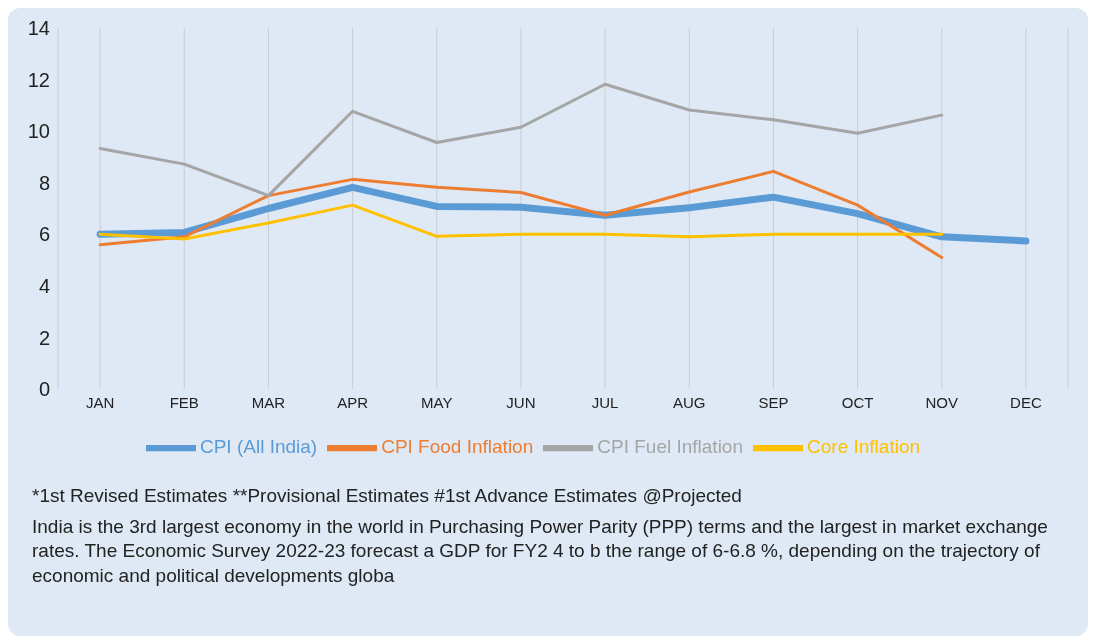 This screenshot has height=644, width=1096. Describe the element at coordinates (387, 496) in the screenshot. I see `text: *1st Revised Estimates **Provisional Estimates #1st Advance Estimates @Projected` at that location.